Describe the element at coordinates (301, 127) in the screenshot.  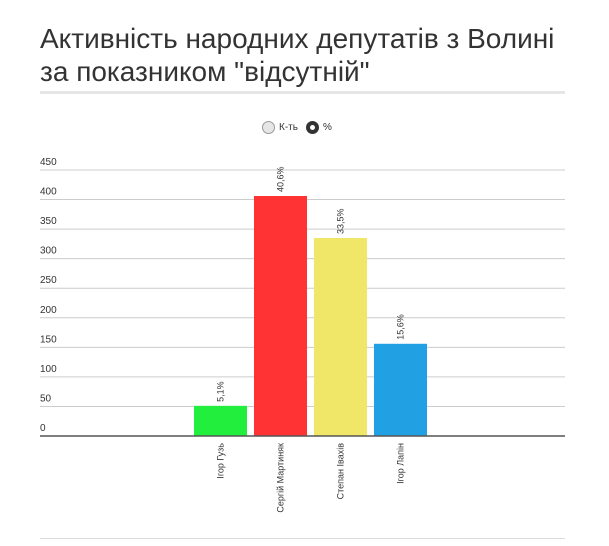
I see `measure-toggle: К-ть %` at that location.